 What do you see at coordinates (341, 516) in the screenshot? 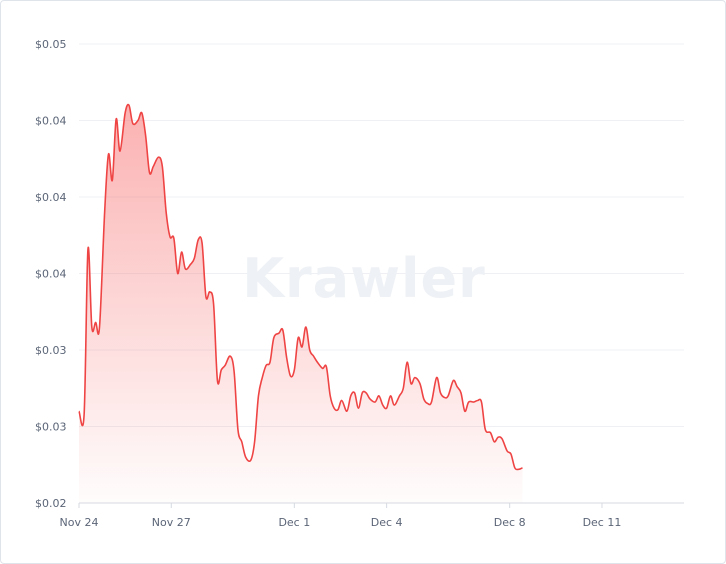
I see `x-axis-ticks: Nov 24 Nov 27 Dec 1 Dec 4 Dec 8 Dec 11` at bounding box center [341, 516].